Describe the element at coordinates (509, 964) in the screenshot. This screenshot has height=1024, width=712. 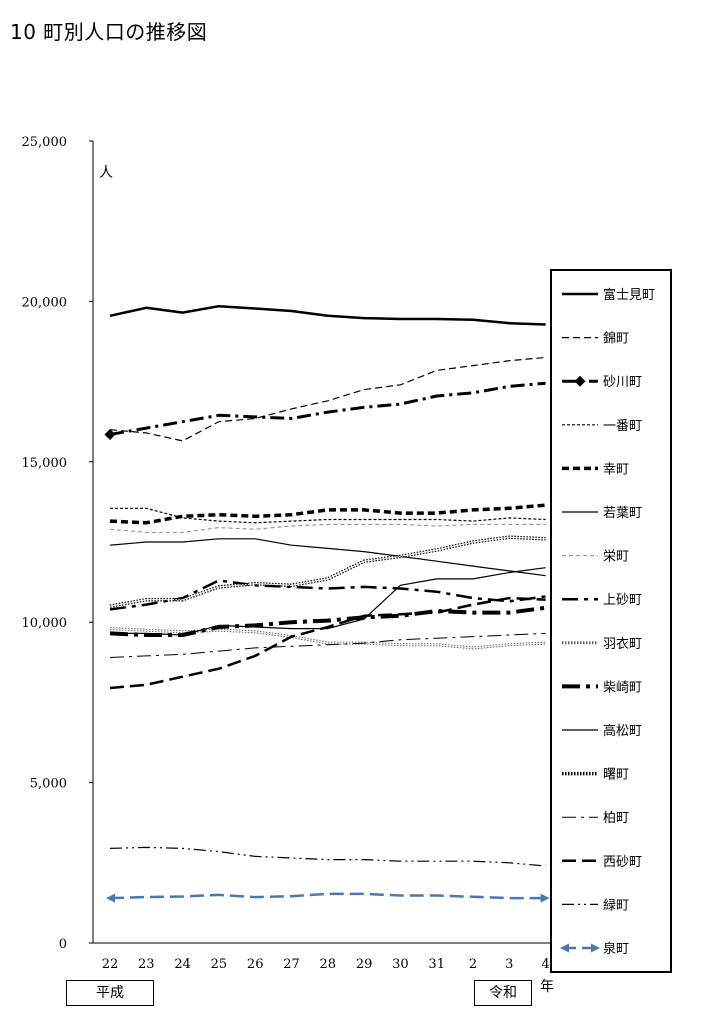
I see `x-tick-label: 3` at that location.